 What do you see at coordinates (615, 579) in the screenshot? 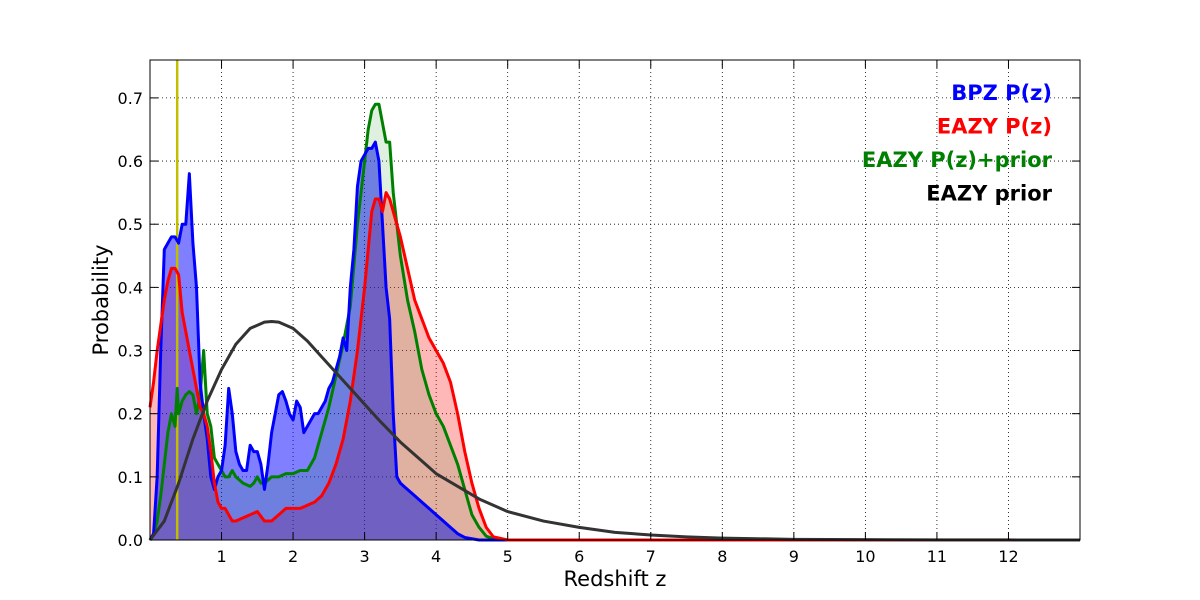
I see `x-axis-title: Redshift z` at bounding box center [615, 579].